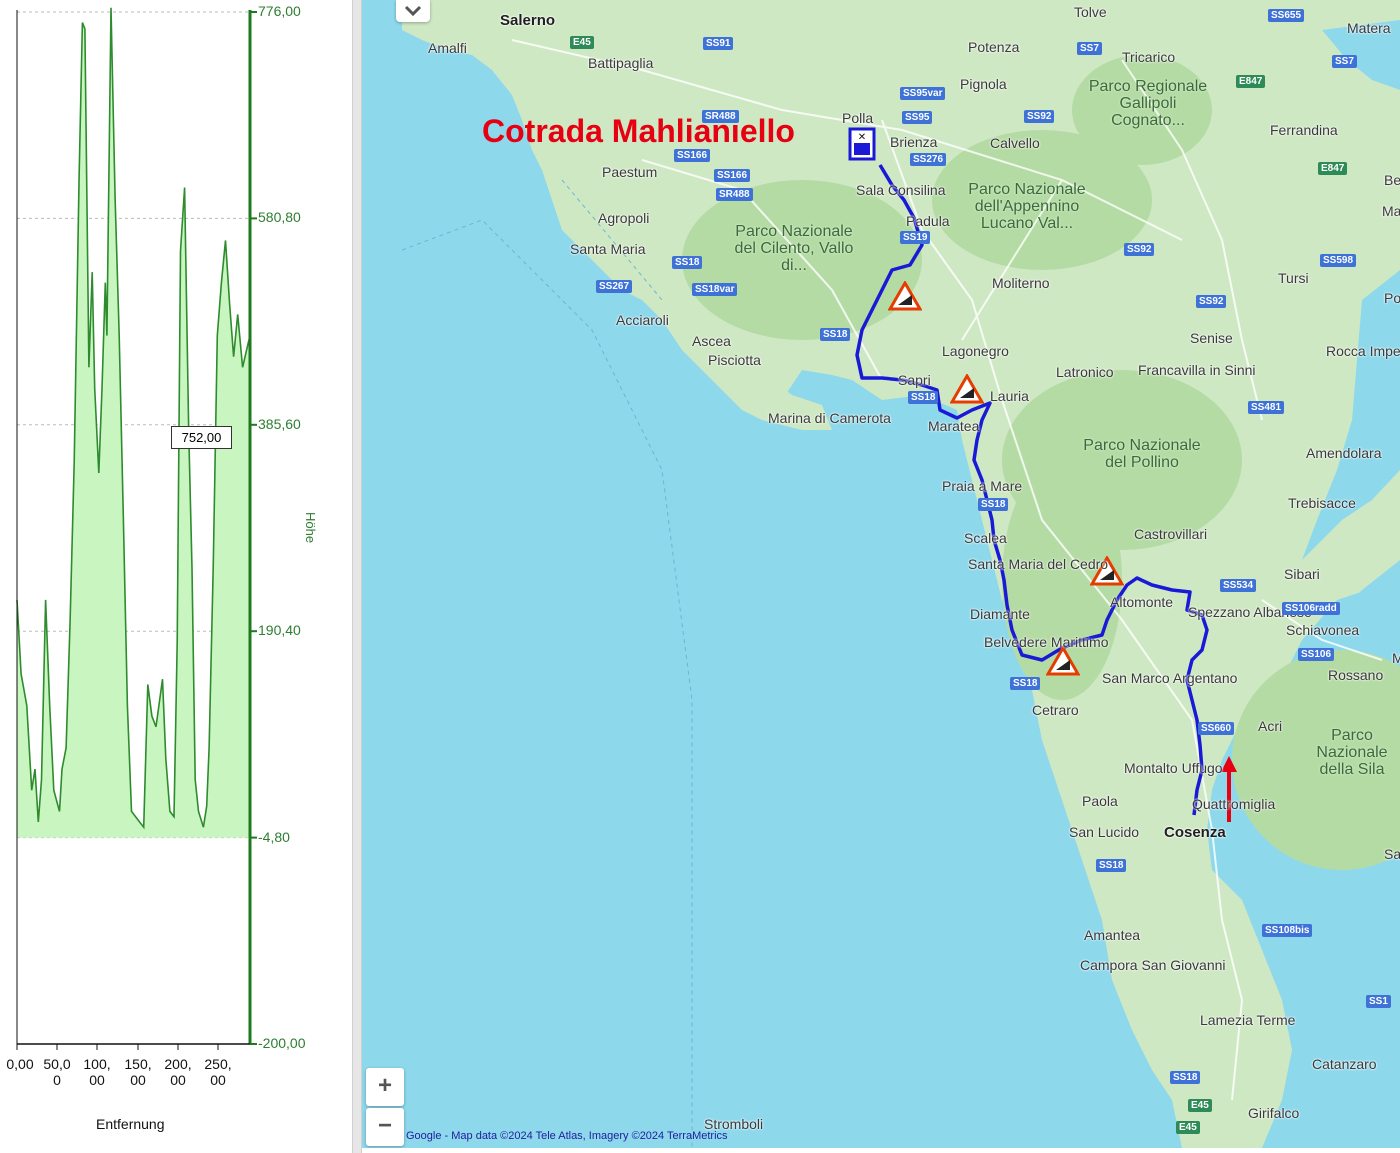  What do you see at coordinates (279, 11) in the screenshot?
I see `y-tick-label: 776,00` at bounding box center [279, 11].